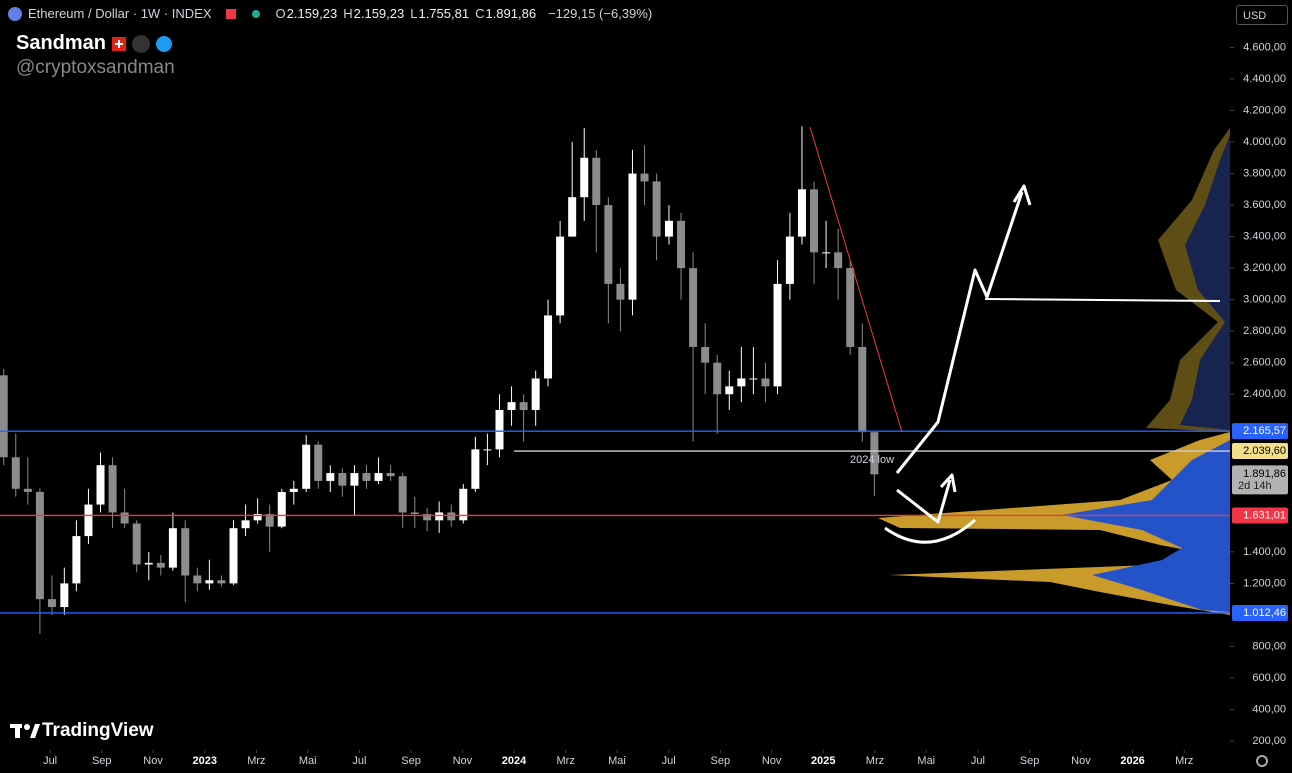 This screenshot has width=1292, height=773. Describe the element at coordinates (1264, 583) in the screenshot. I see `y-tick-label: 1.200,00` at that location.